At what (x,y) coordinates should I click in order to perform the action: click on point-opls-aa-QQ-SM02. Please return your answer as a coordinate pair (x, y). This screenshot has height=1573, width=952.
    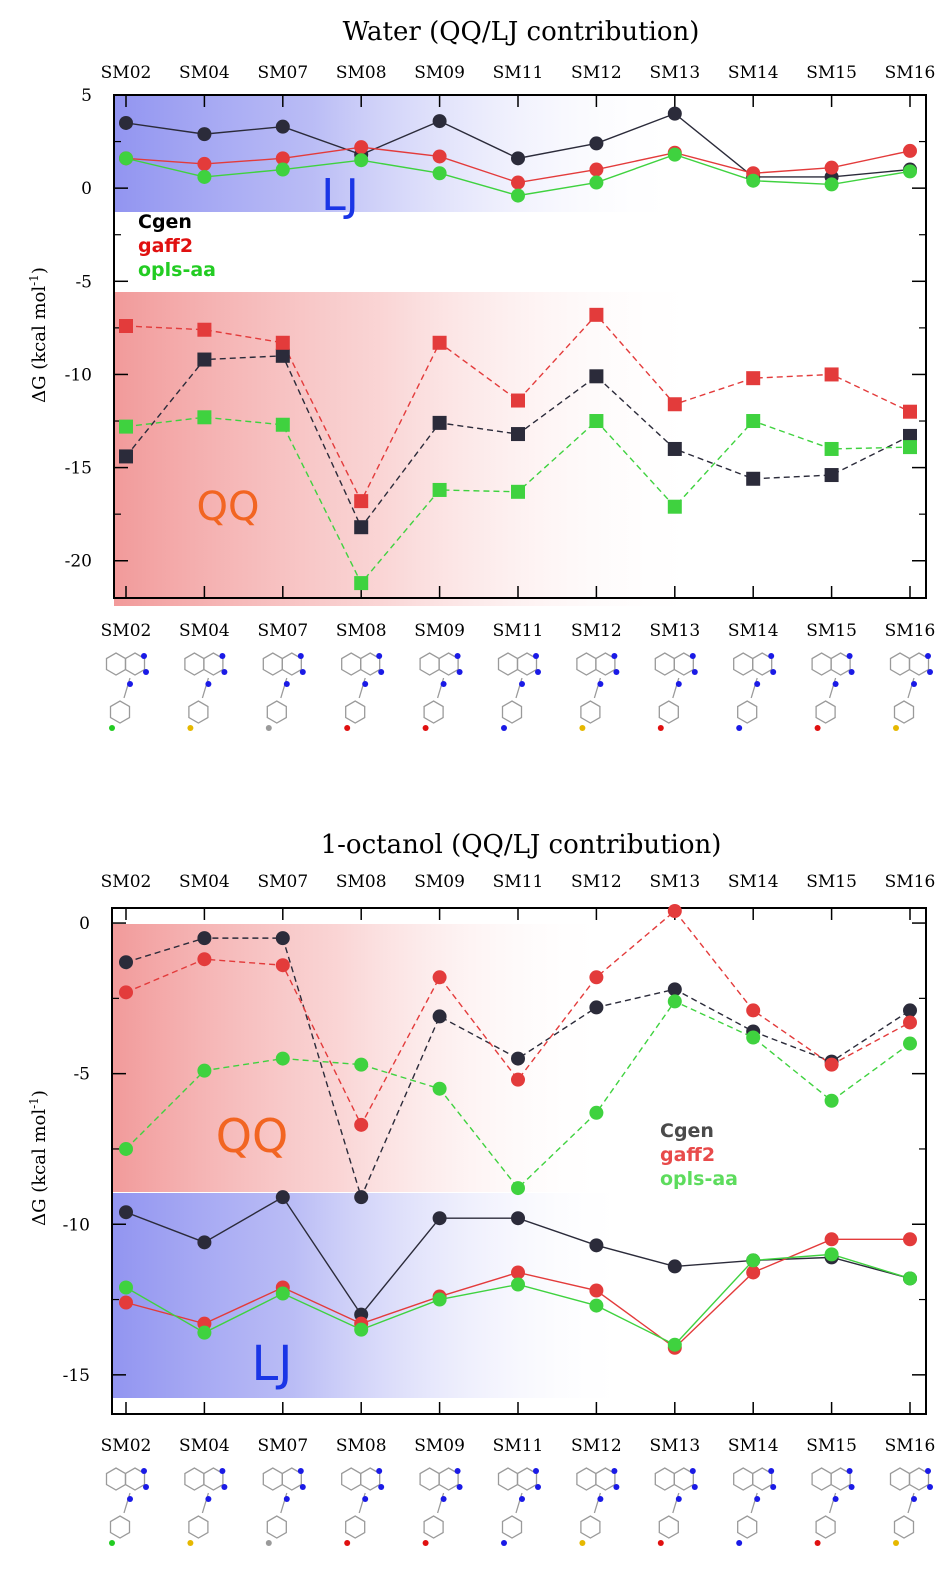
    Looking at the image, I should click on (126, 1148).